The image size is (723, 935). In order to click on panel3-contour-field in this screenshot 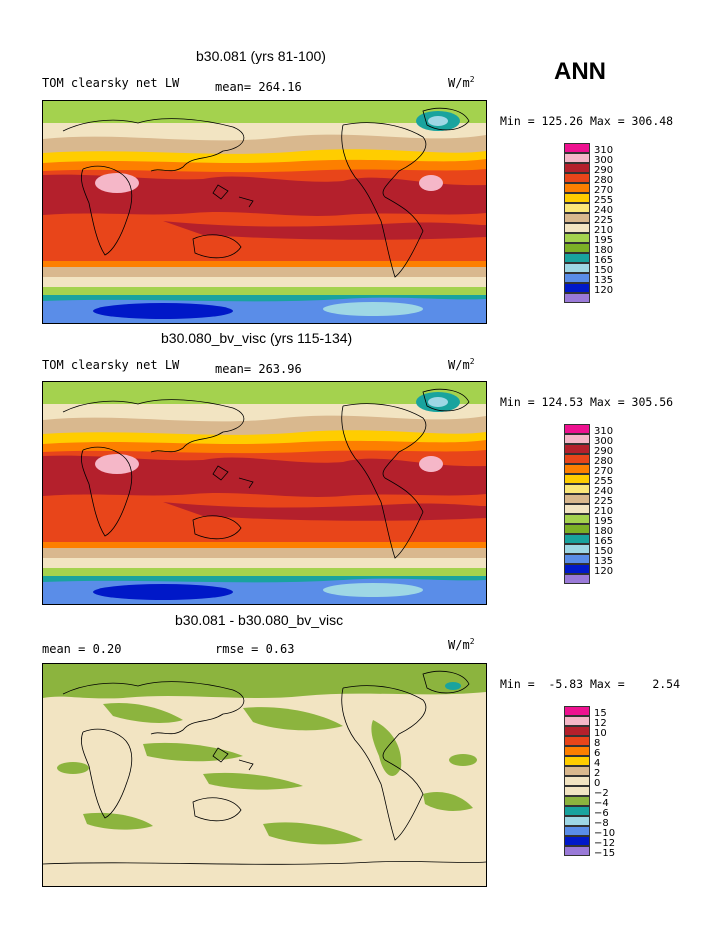, I will do `click(264, 775)`.